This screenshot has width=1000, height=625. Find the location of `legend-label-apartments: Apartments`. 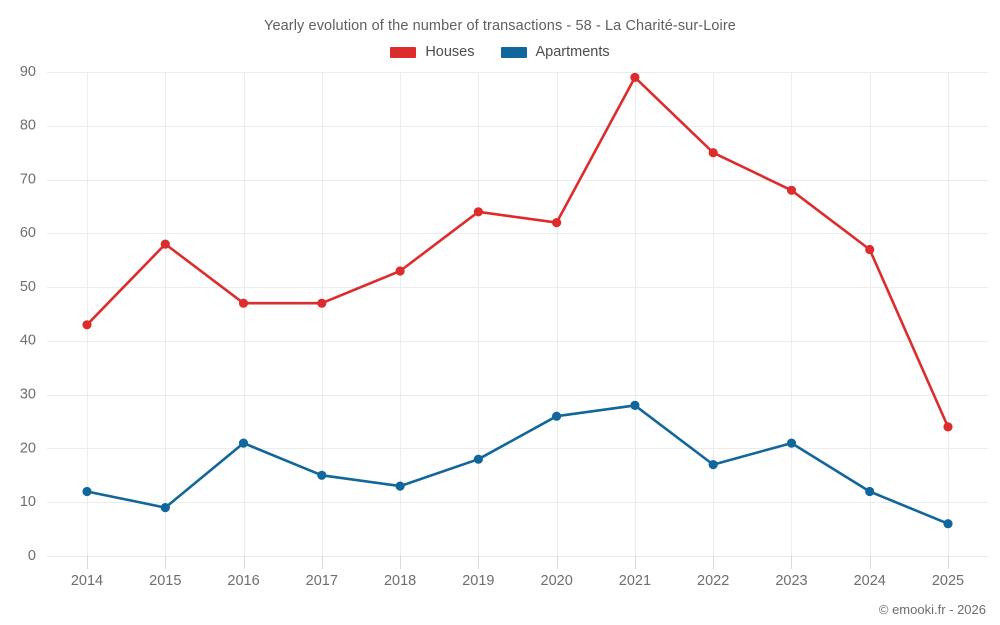

legend-label-apartments: Apartments is located at coordinates (572, 52).